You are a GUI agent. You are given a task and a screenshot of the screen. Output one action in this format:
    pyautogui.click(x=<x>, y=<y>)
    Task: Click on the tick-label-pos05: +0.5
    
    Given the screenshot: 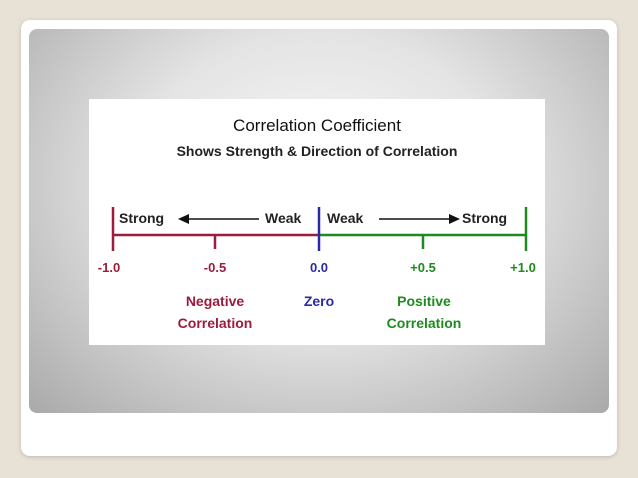 What is the action you would take?
    pyautogui.click(x=423, y=267)
    